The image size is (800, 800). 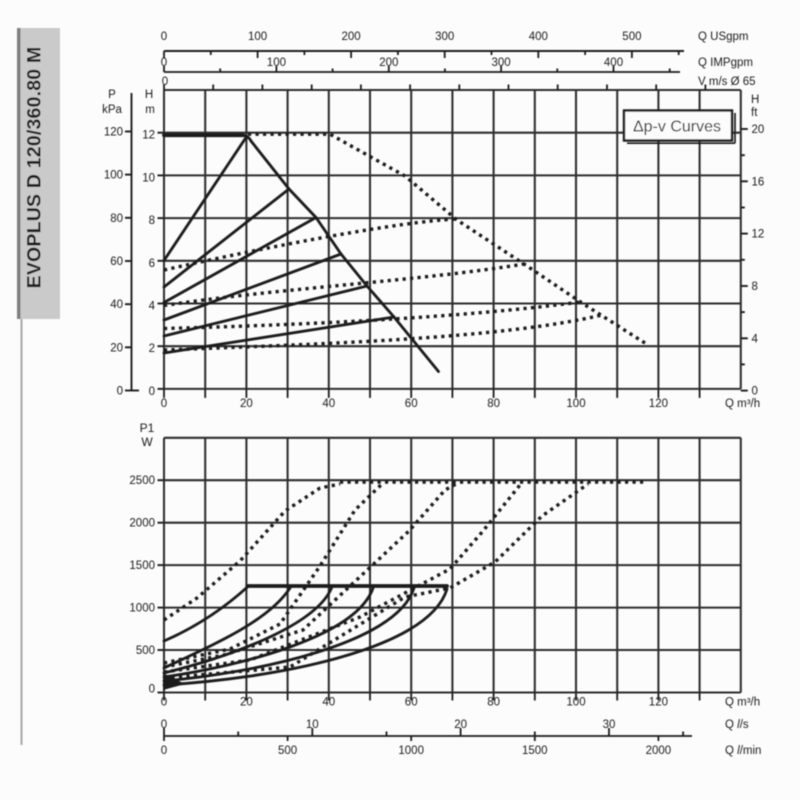 What do you see at coordinates (609, 725) in the screenshot?
I see `svg-text: 30` at bounding box center [609, 725].